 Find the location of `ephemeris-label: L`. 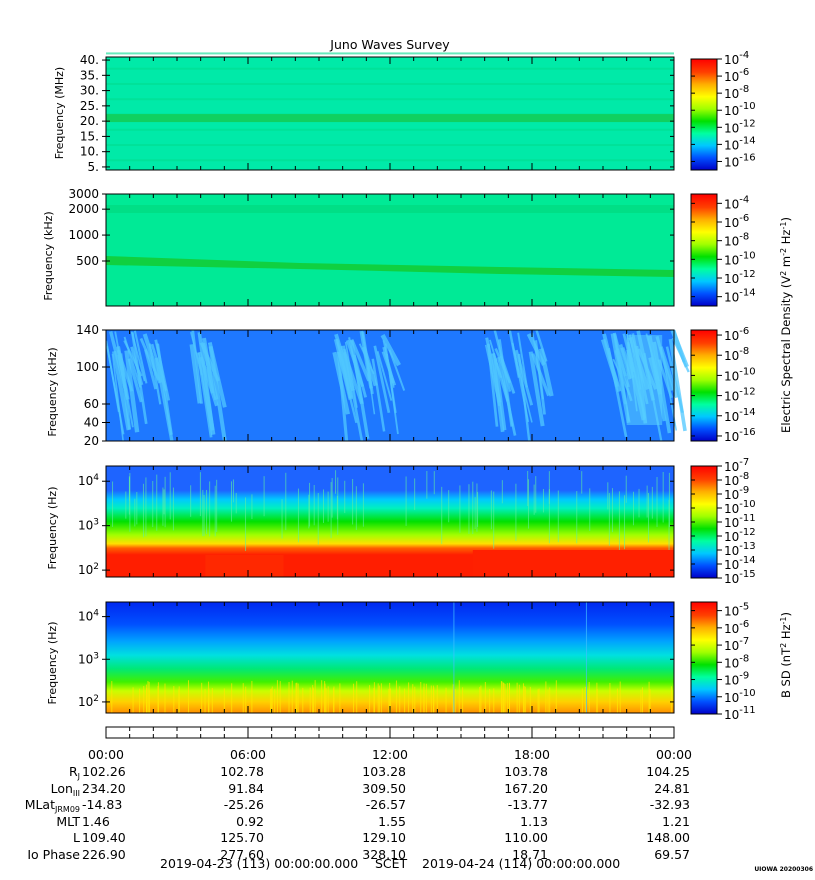

ephemeris-label: L is located at coordinates (76, 837).